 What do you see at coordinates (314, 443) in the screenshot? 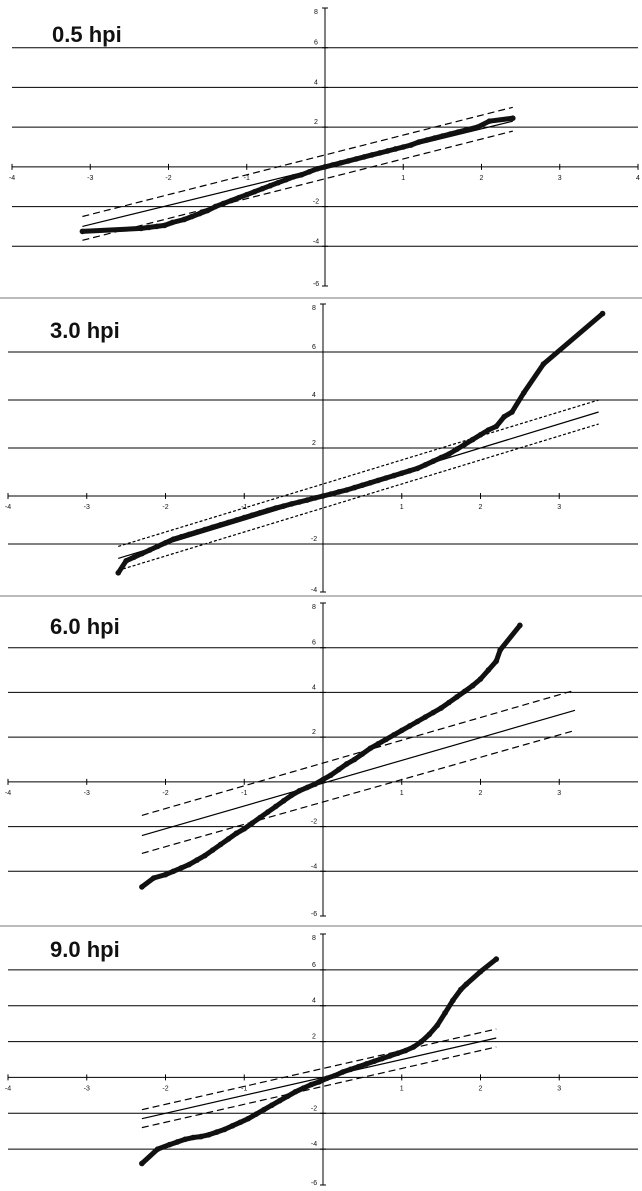
I see `y-tick-label: 2` at bounding box center [314, 443].